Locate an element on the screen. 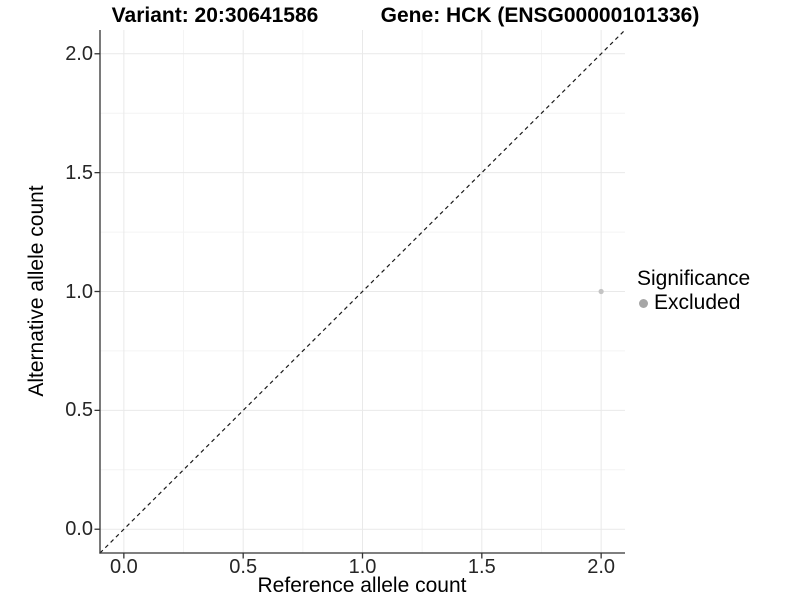 This screenshot has height=600, width=800. y-axis-title: Alternative allele count is located at coordinates (36, 291).